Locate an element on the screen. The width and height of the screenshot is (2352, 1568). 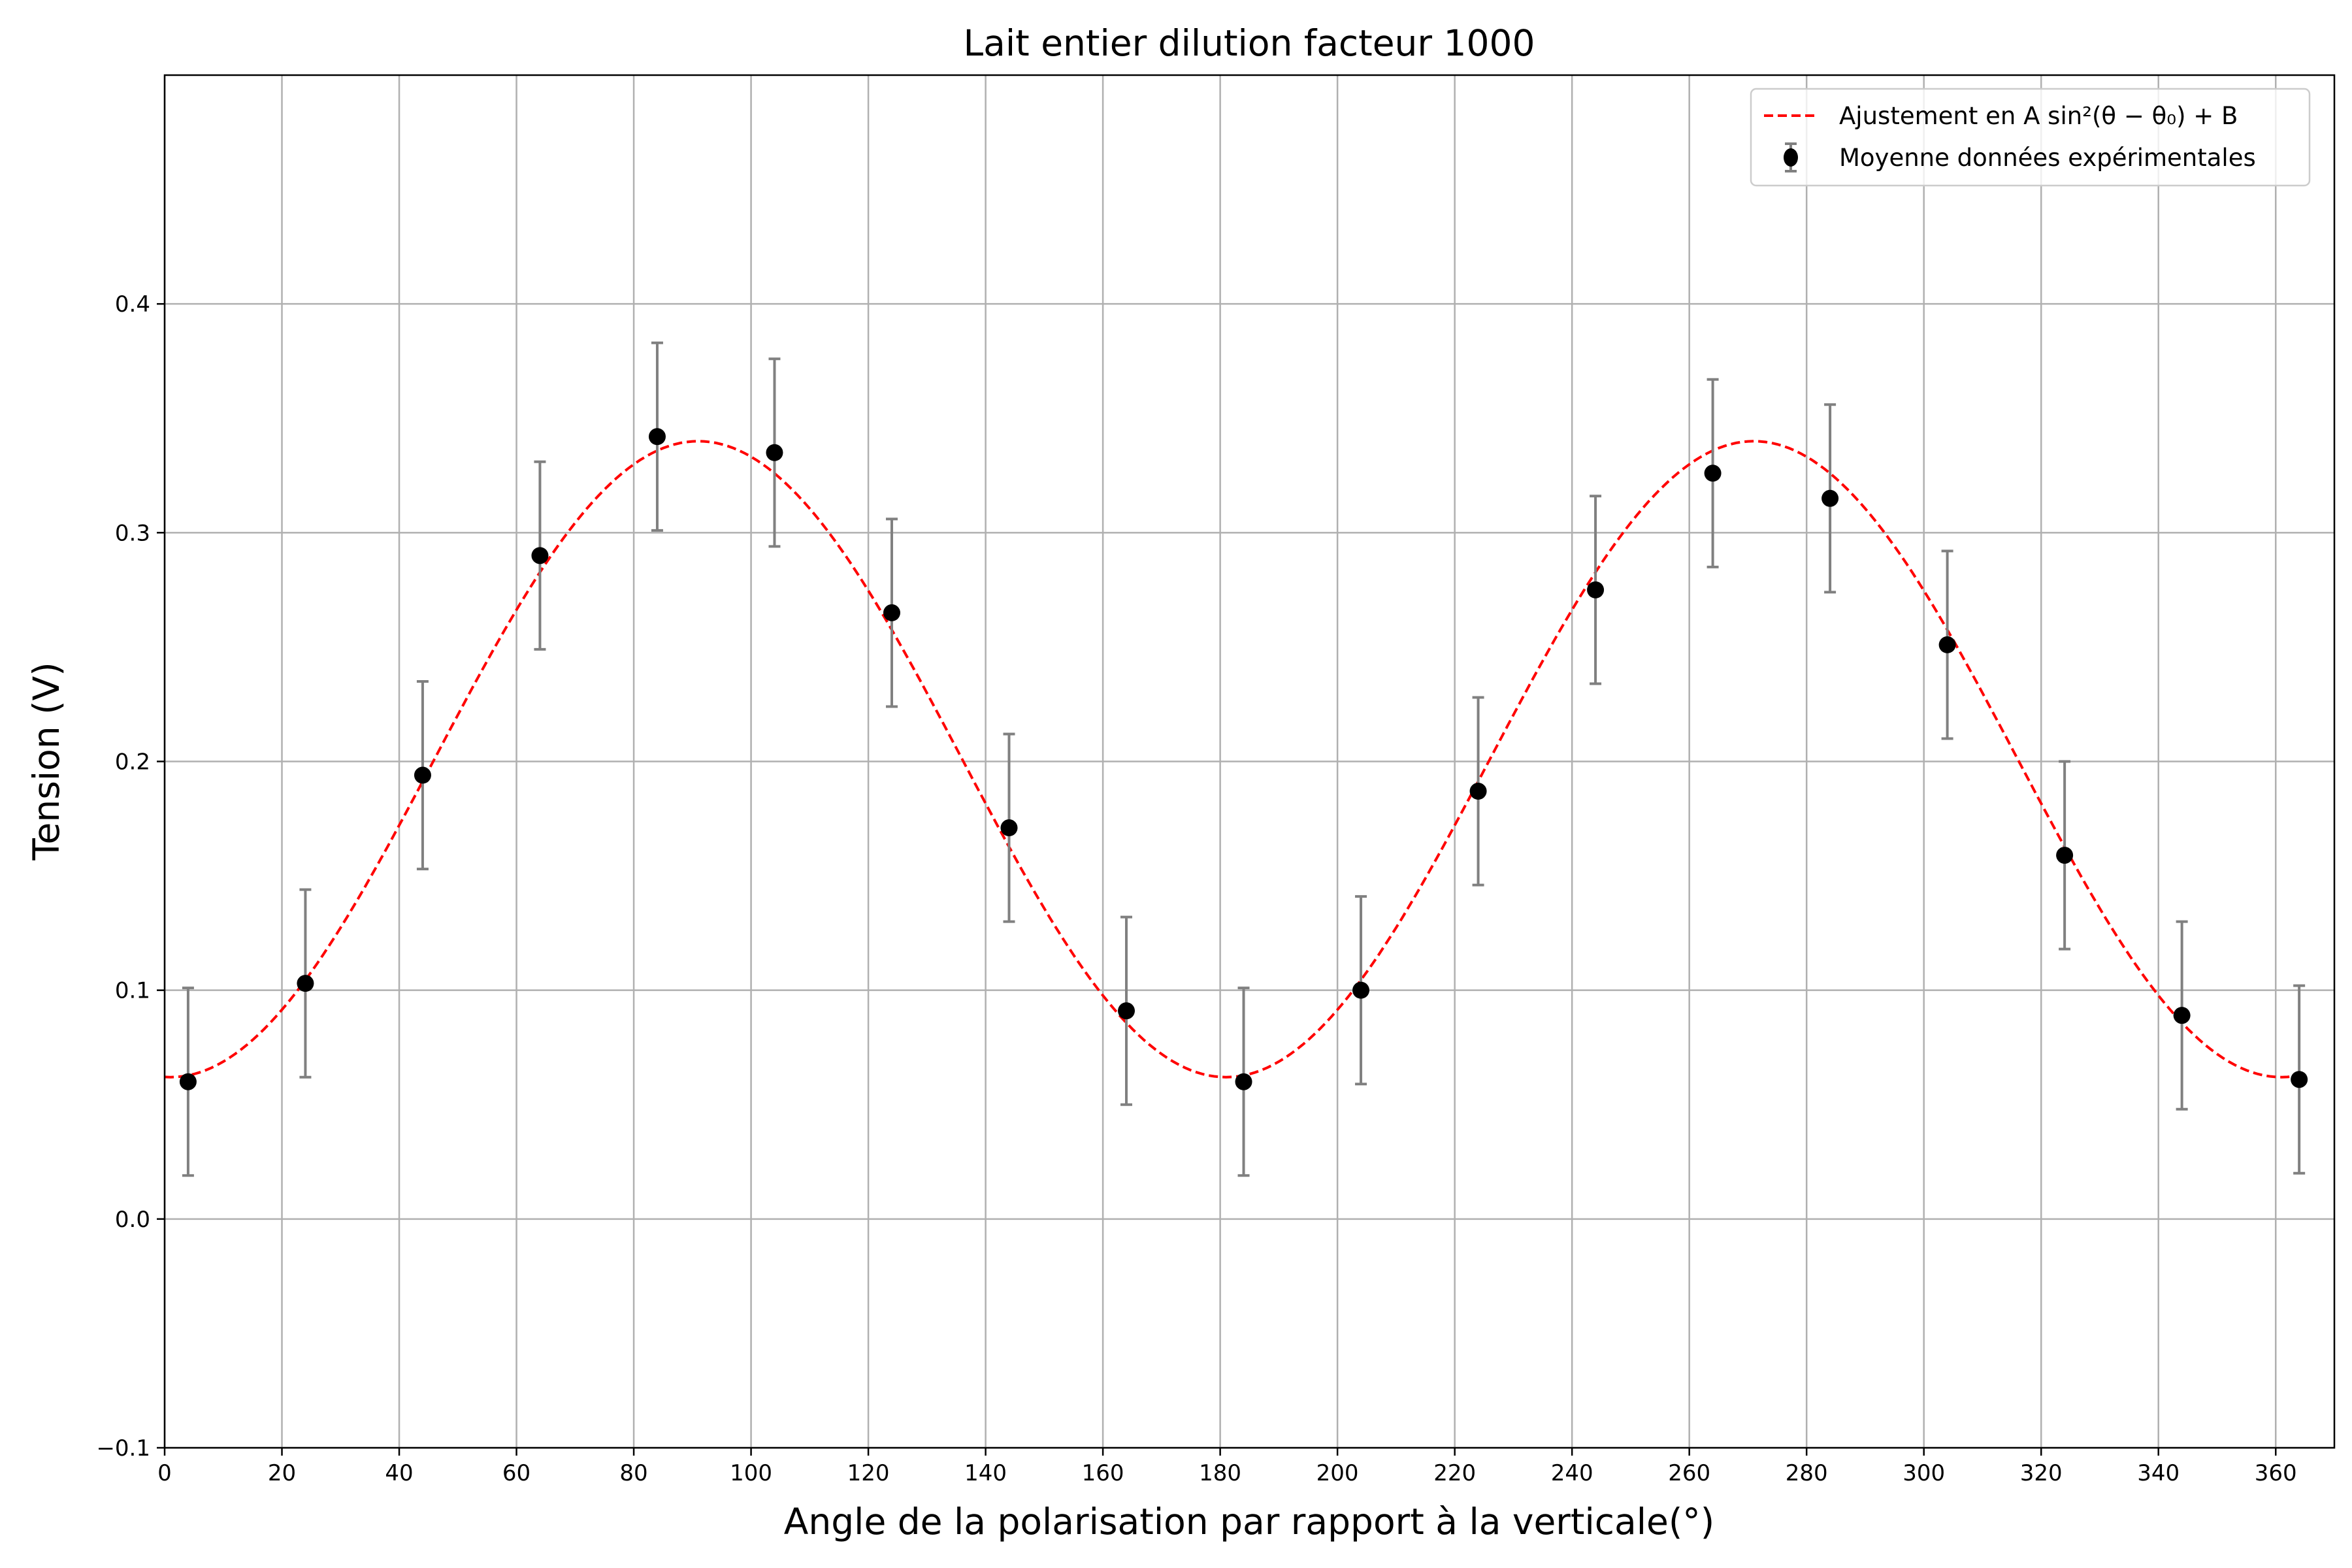
x-tick-label: 360 is located at coordinates (2276, 1473).